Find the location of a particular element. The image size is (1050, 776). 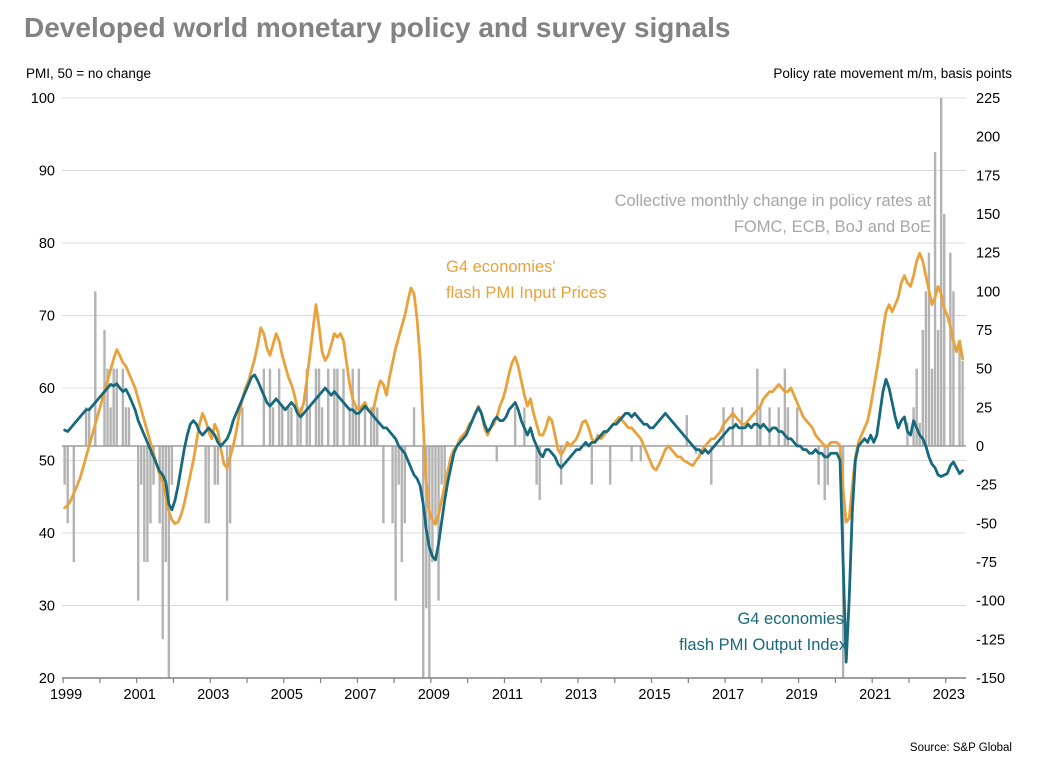

output-index-annotation-line1: G4 economies' is located at coordinates (792, 619).